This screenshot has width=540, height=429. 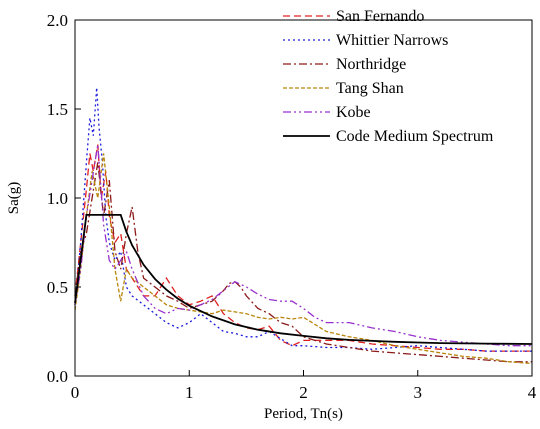 What do you see at coordinates (57, 287) in the screenshot?
I see `y-tick-label: 0.5` at bounding box center [57, 287].